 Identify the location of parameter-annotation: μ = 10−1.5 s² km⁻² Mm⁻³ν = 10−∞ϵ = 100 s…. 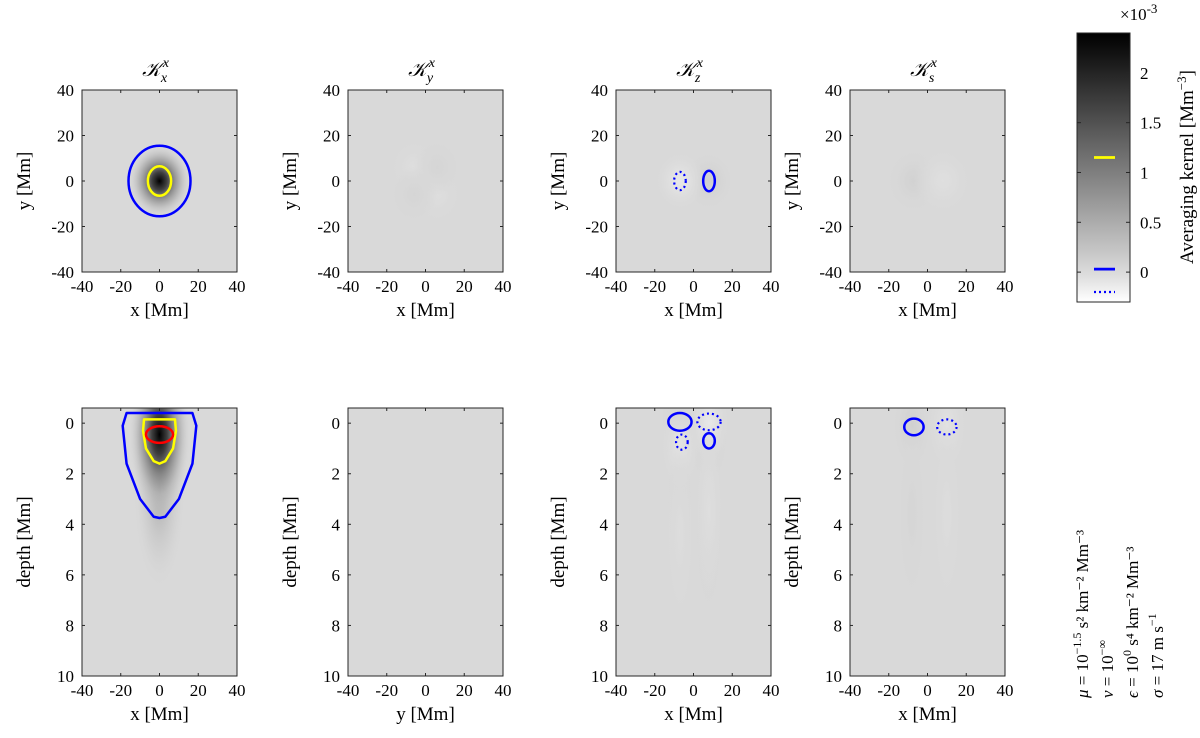
(1118, 614).